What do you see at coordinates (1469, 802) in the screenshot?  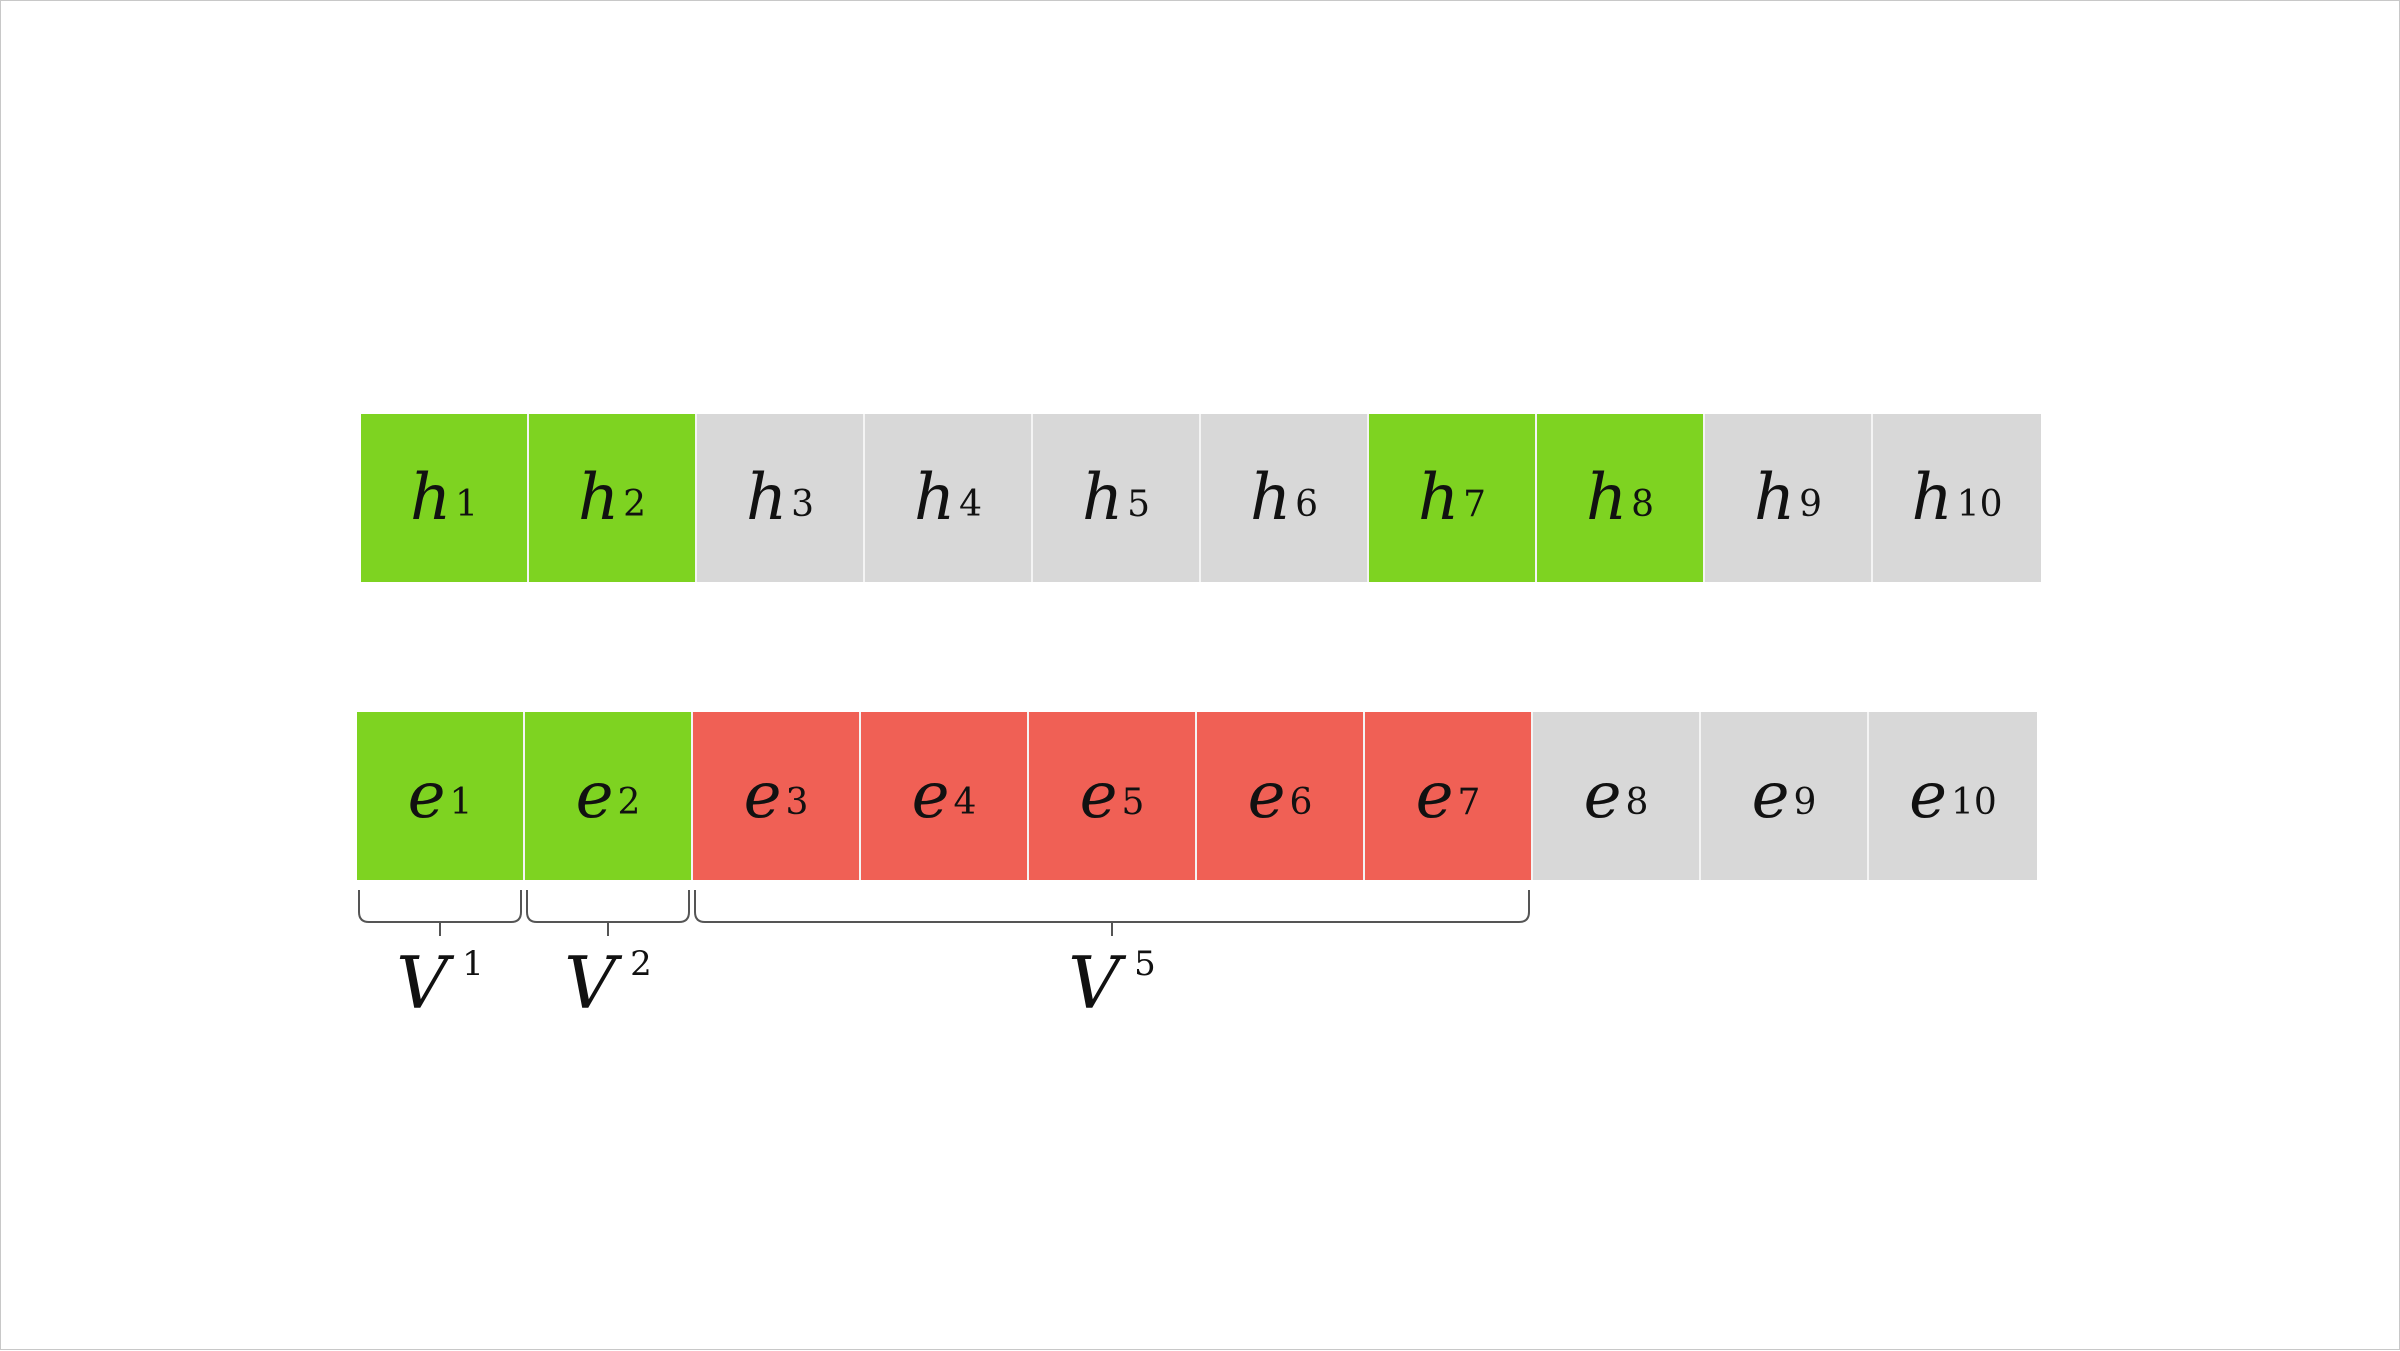 I see `e-cell-index: 7` at bounding box center [1469, 802].